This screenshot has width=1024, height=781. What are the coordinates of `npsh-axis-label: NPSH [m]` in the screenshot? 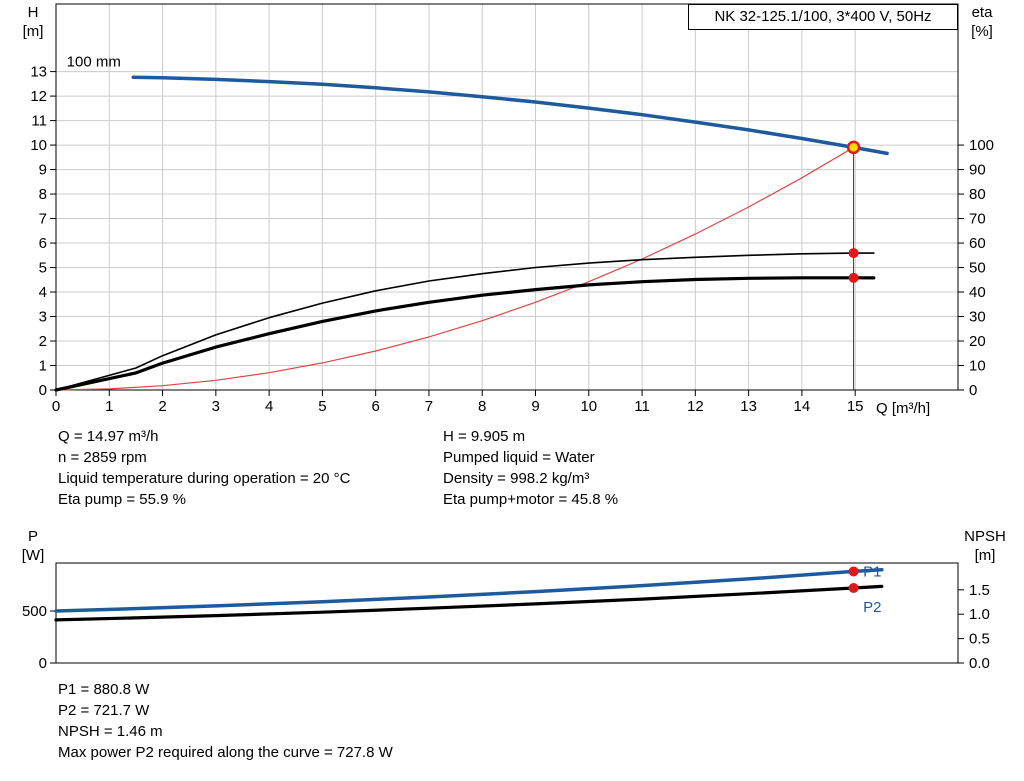 It's located at (985, 546).